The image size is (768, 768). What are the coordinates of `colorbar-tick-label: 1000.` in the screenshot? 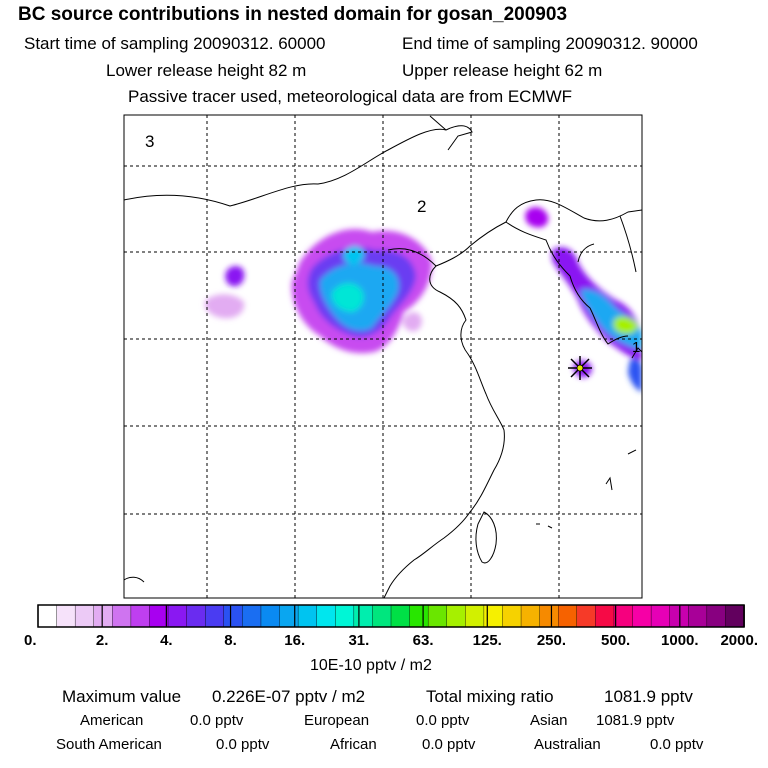 It's located at (680, 640).